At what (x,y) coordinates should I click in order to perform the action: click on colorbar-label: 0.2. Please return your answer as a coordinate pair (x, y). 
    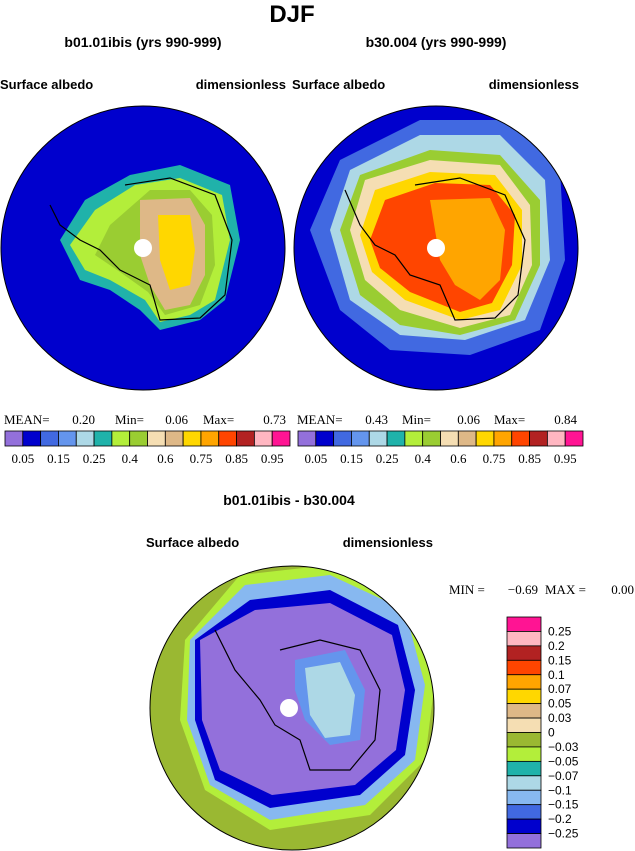
    Looking at the image, I should click on (556, 646).